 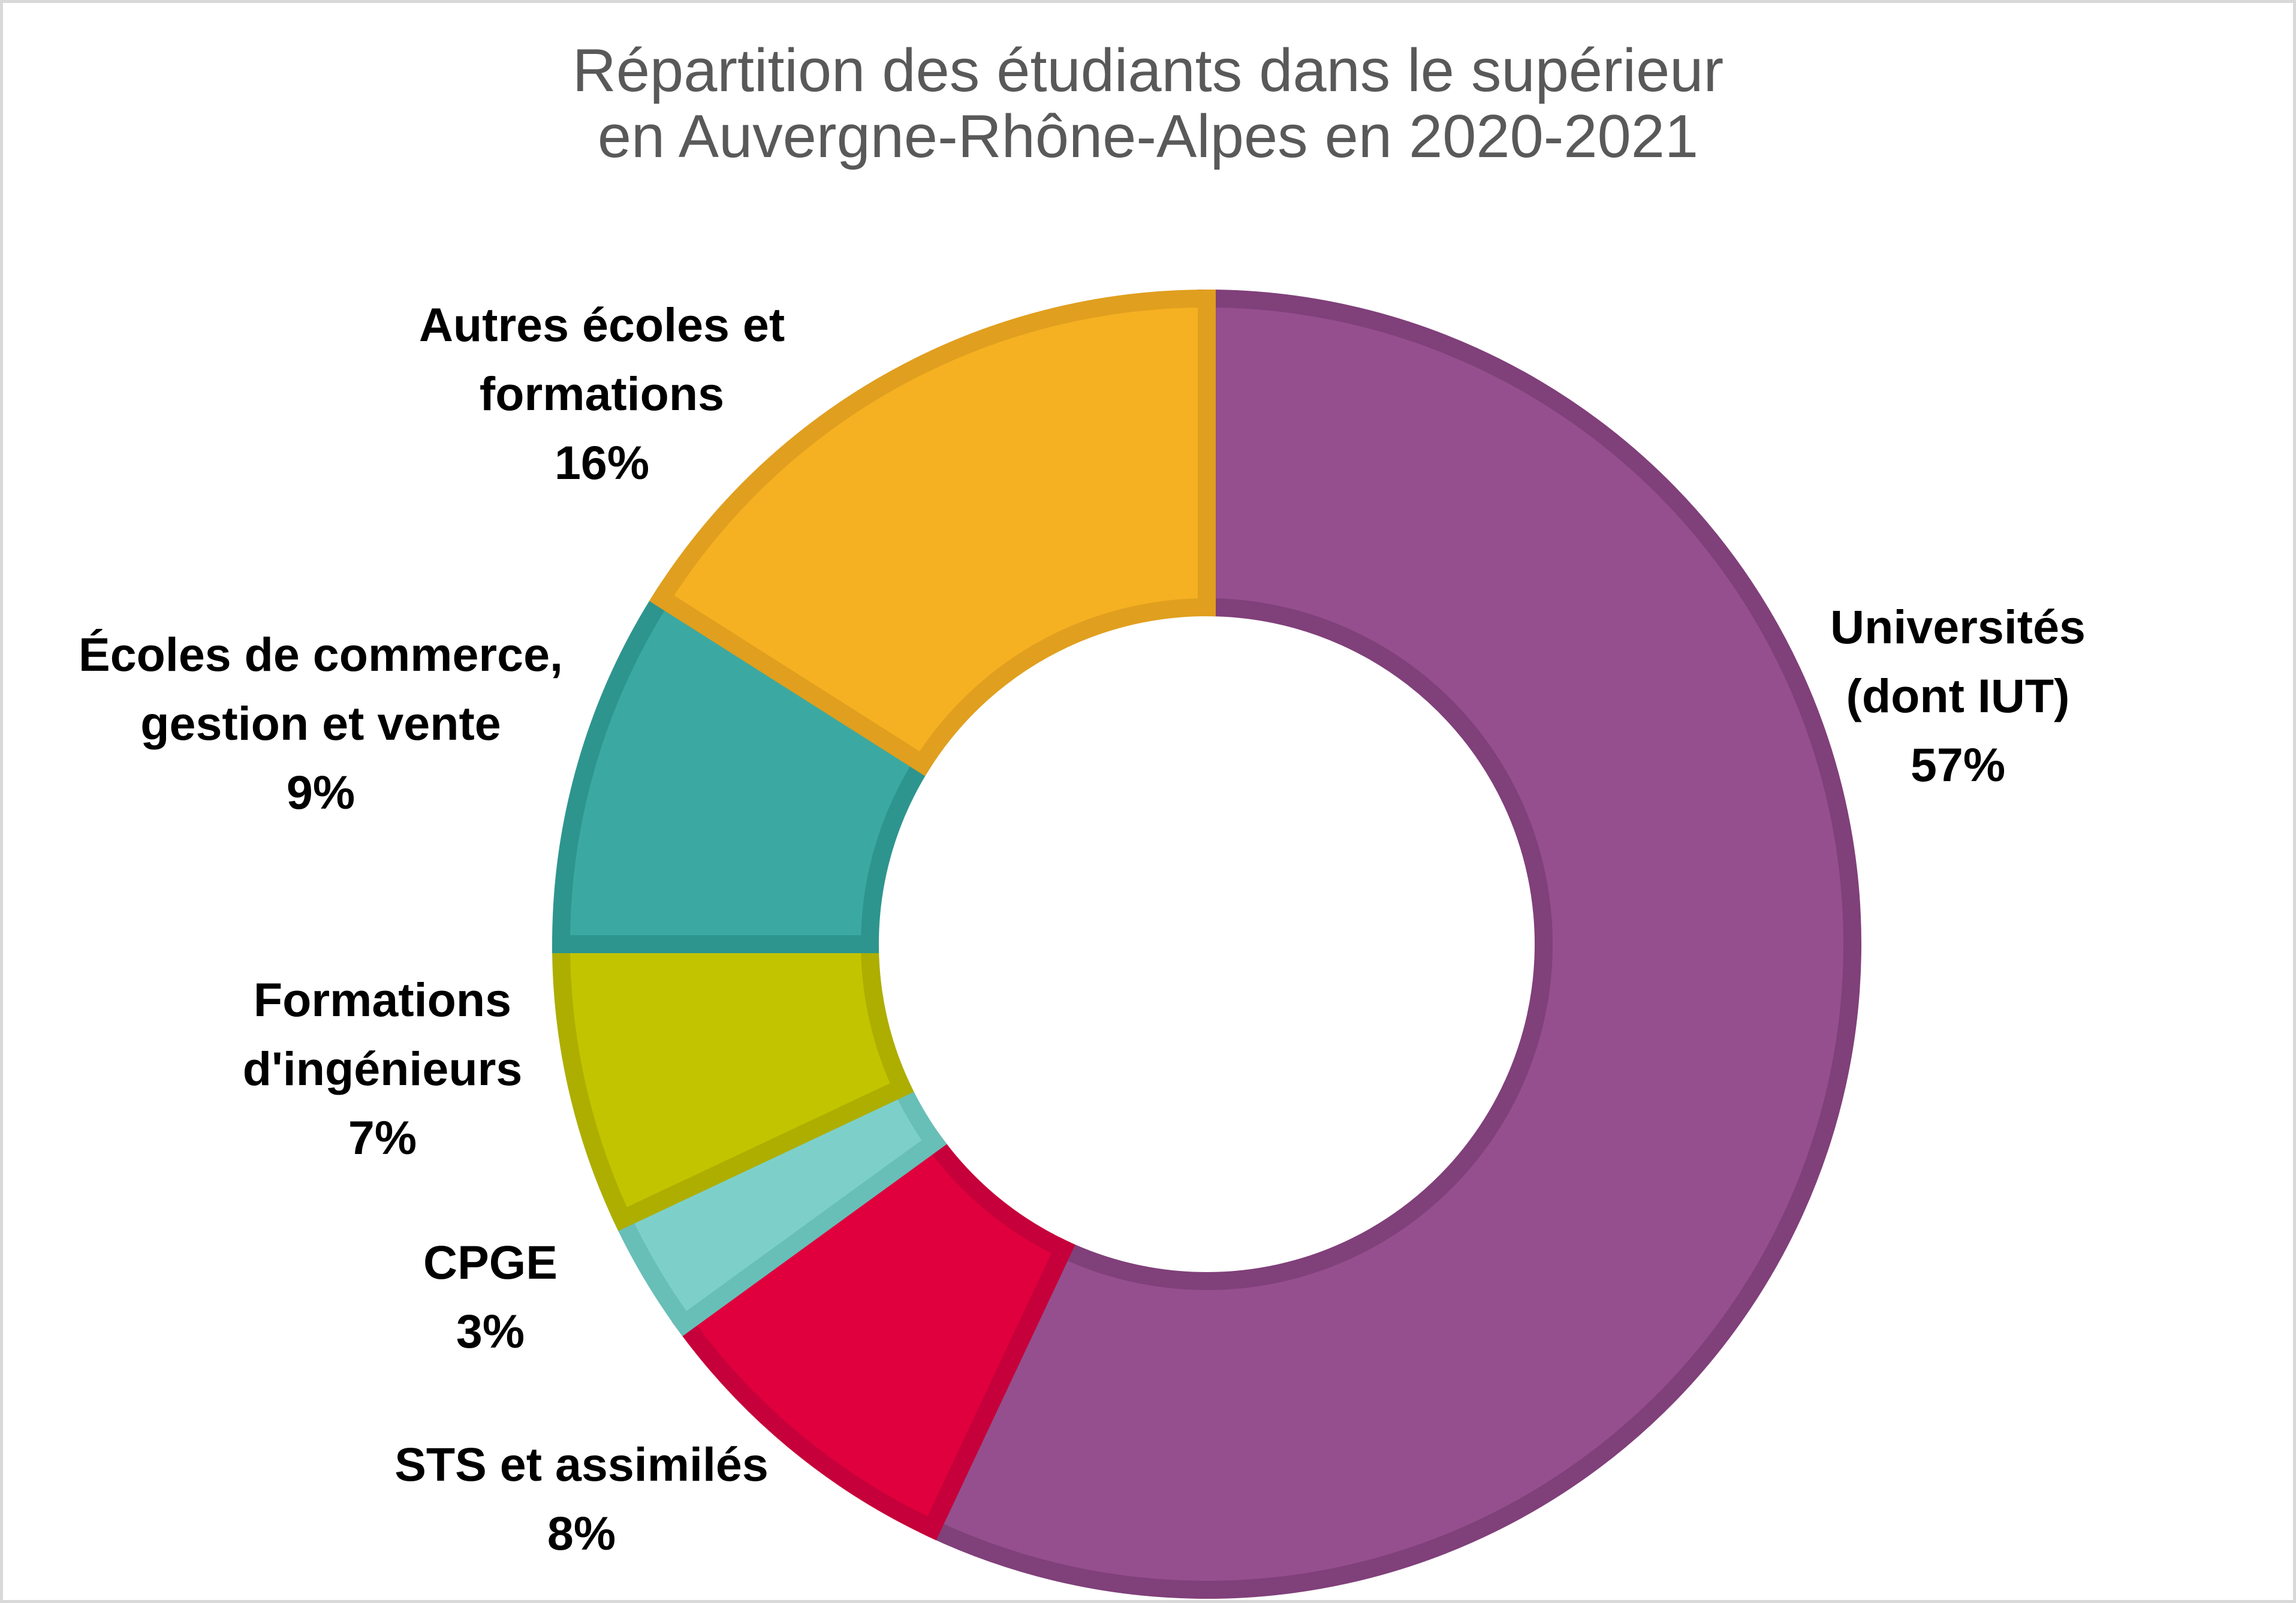 What do you see at coordinates (581, 1464) in the screenshot?
I see `data-label-category: STS et assimilés` at bounding box center [581, 1464].